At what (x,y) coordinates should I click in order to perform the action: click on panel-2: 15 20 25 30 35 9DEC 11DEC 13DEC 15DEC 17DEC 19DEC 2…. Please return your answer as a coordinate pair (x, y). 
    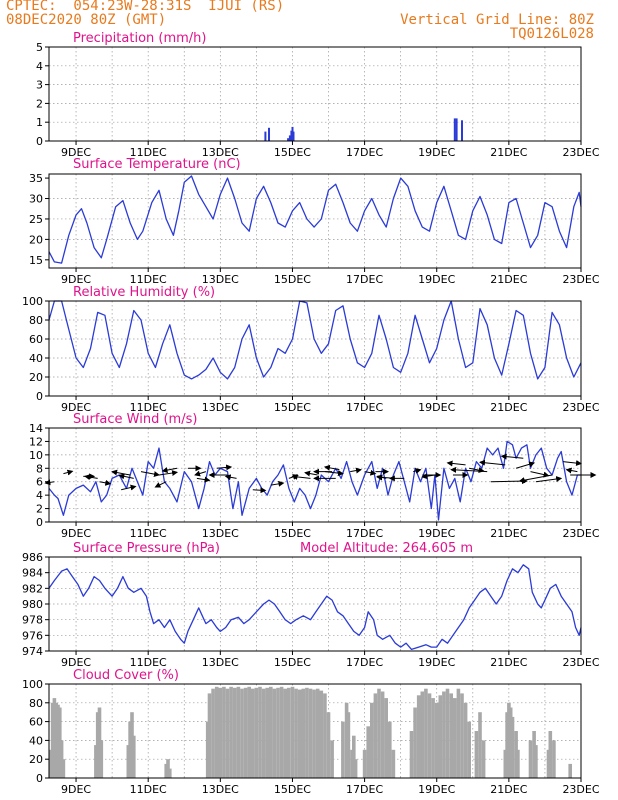
    Looking at the image, I should click on (314, 221).